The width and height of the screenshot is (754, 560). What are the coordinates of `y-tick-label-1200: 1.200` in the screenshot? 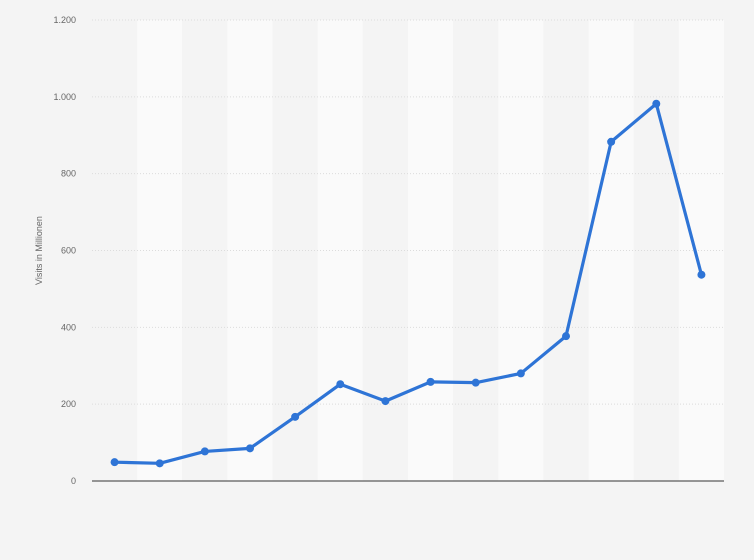 It's located at (64, 20).